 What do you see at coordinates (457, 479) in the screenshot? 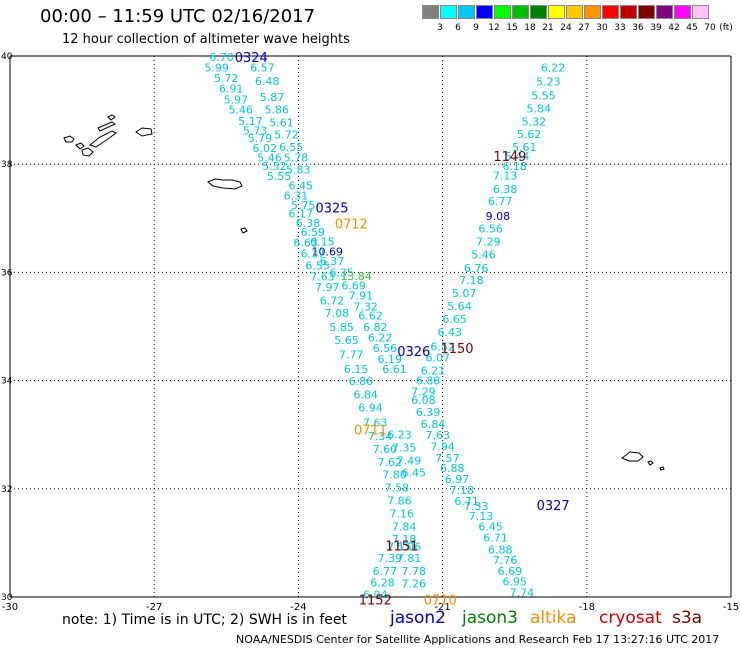
I see `swh-value: 6.97` at bounding box center [457, 479].